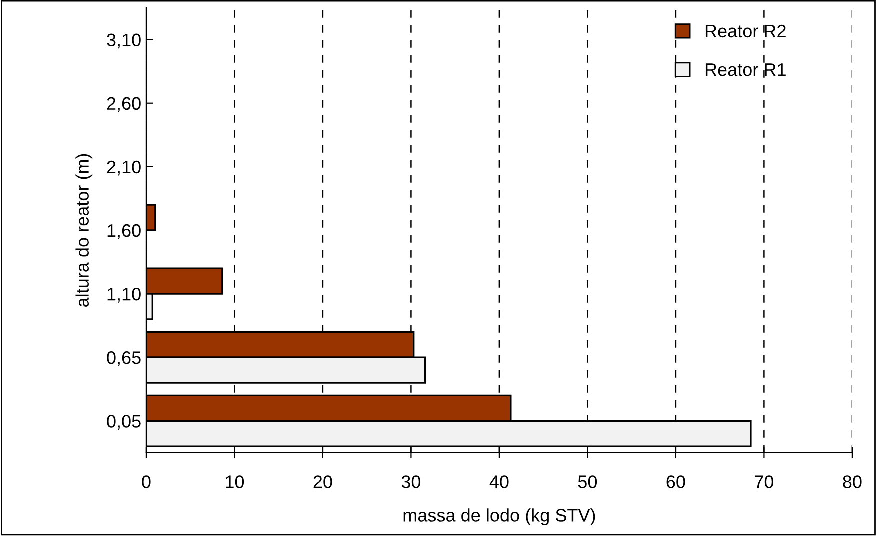 The image size is (877, 536). I want to click on y-tick-label: 3,10, so click(124, 41).